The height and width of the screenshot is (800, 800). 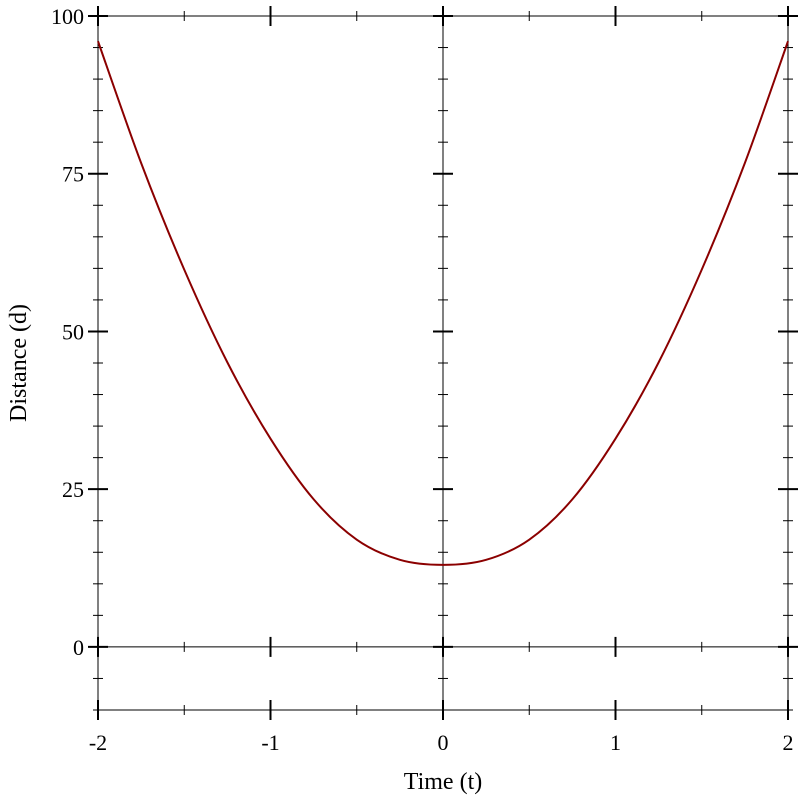 I want to click on y-tick-label: 25, so click(x=73, y=489).